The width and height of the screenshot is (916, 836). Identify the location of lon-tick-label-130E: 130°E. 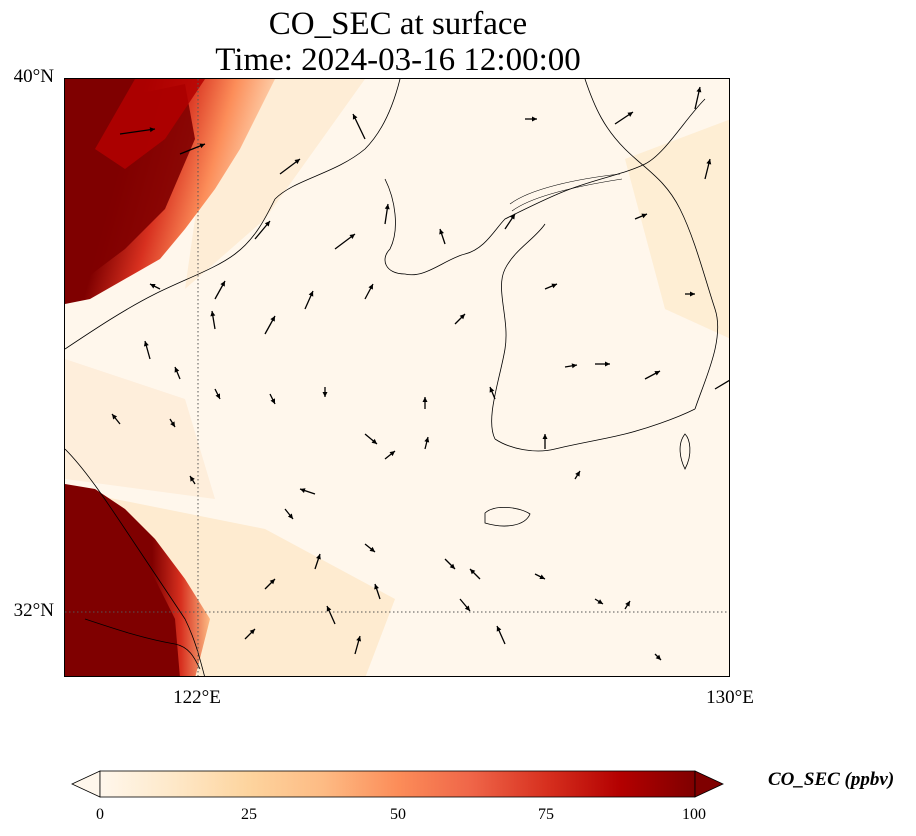
(730, 697).